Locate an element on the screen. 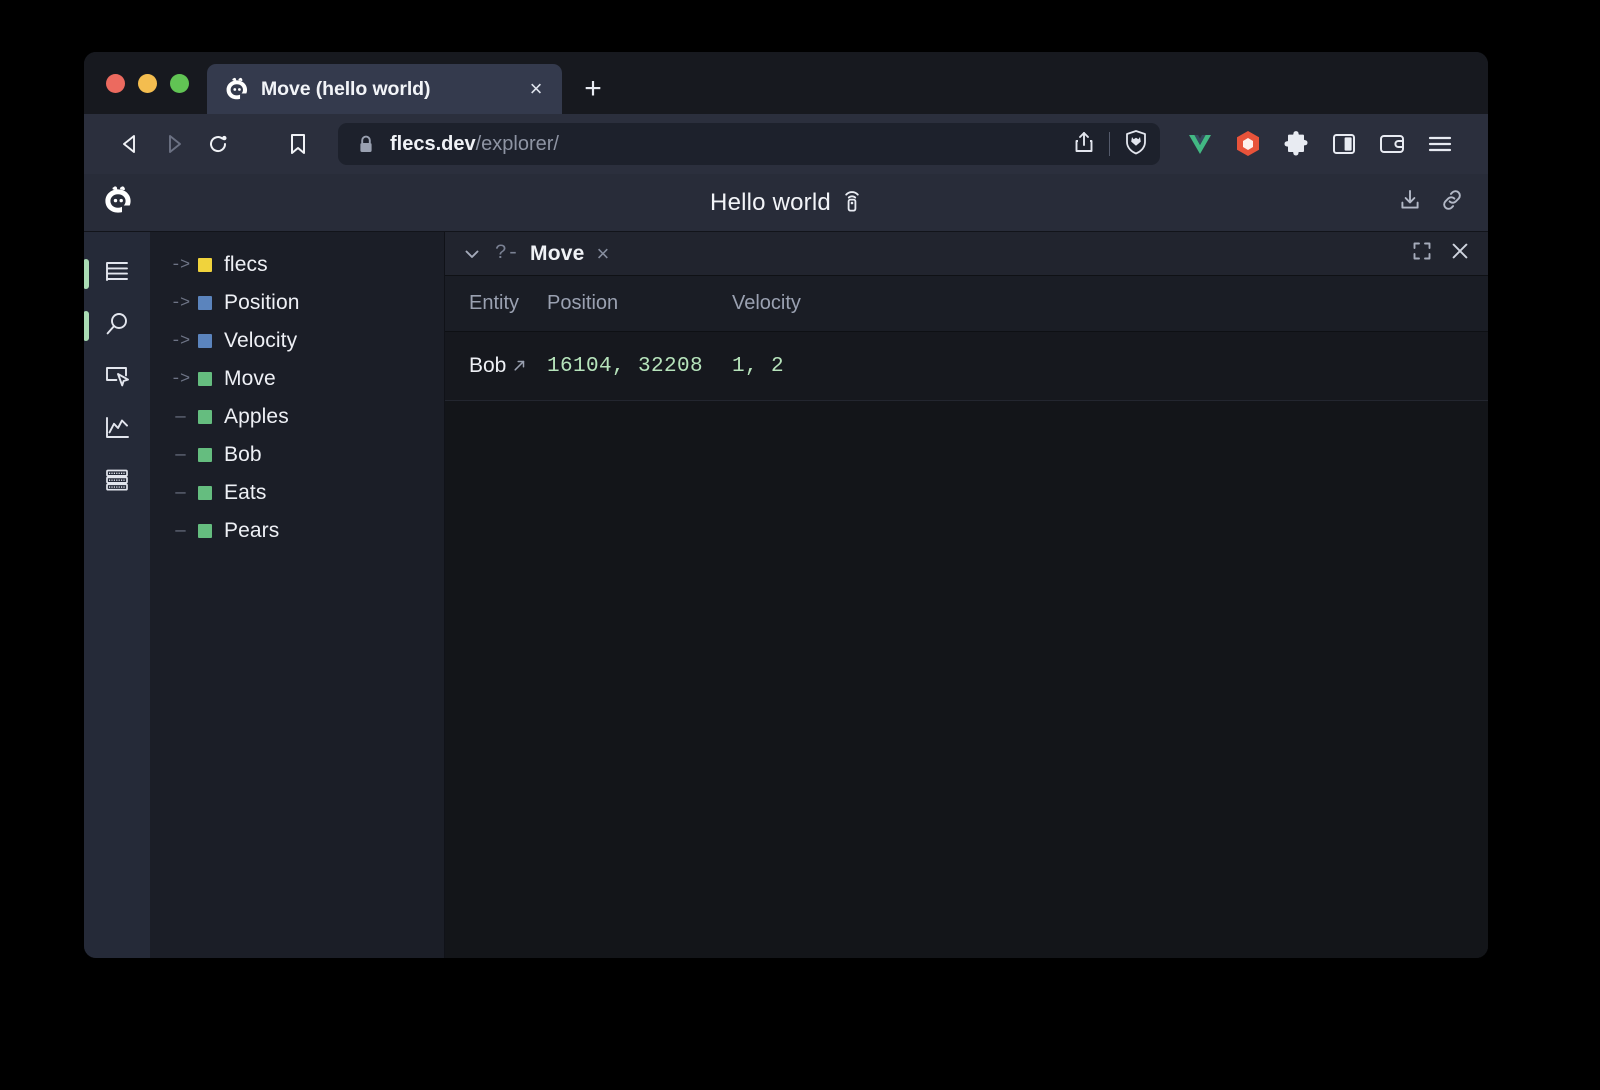  tree-item-move: -> Move is located at coordinates (297, 379).